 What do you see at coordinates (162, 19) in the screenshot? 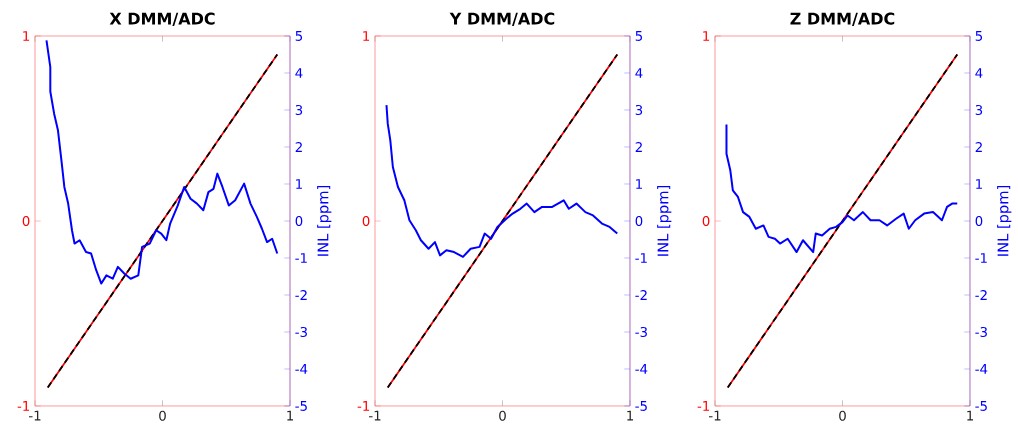
I see `chart-title: X DMM/ADC` at bounding box center [162, 19].